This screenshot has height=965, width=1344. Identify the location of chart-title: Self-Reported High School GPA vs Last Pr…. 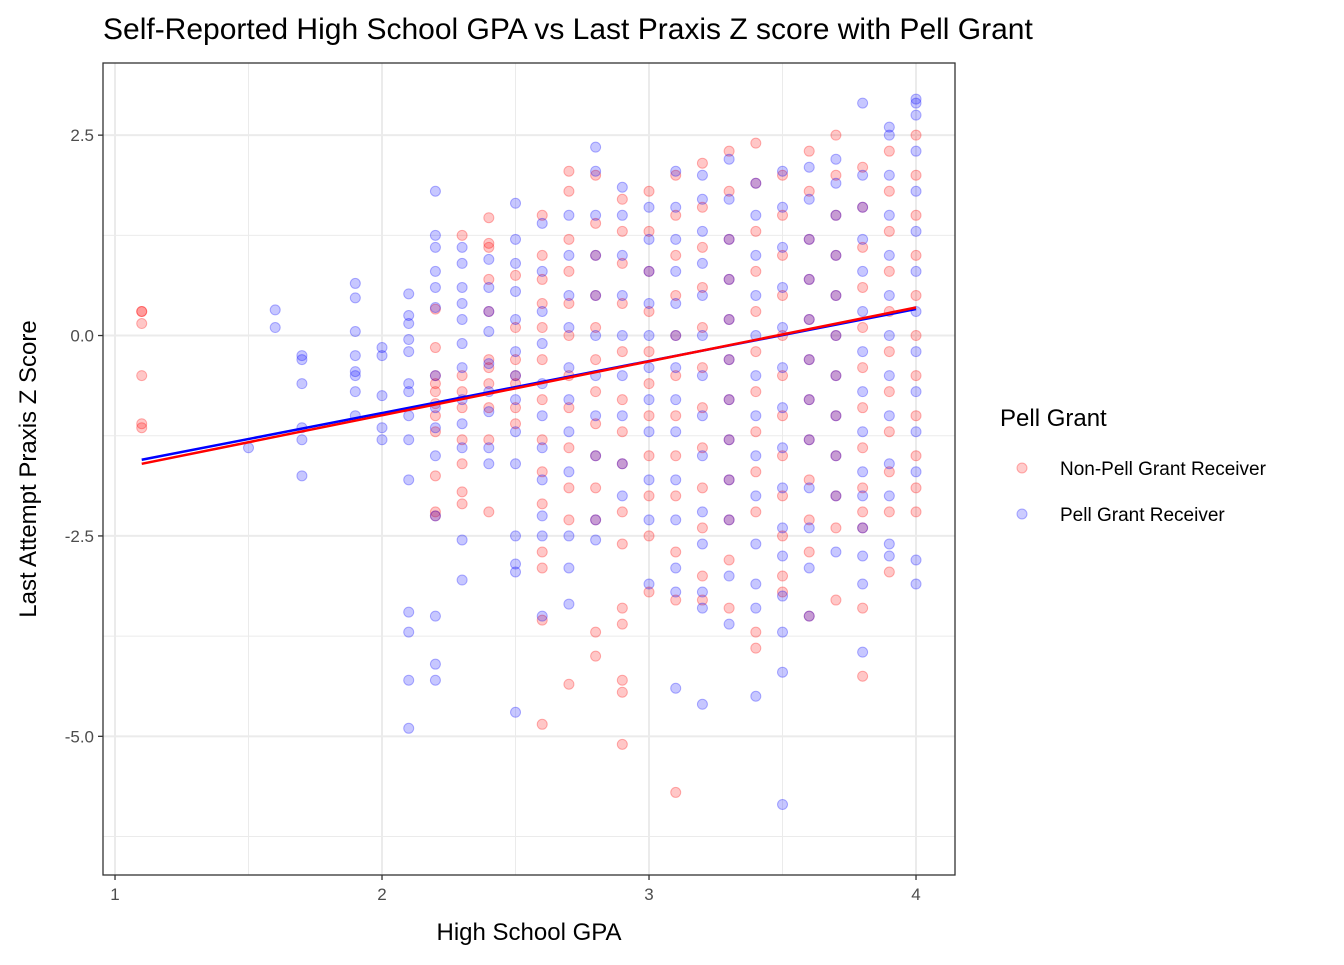
(568, 29).